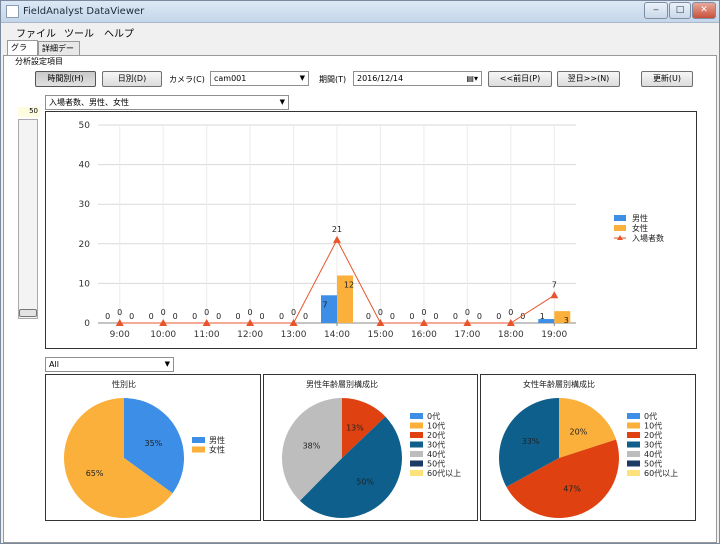  What do you see at coordinates (312, 445) in the screenshot?
I see `pie-slice-label: 38%` at bounding box center [312, 445].